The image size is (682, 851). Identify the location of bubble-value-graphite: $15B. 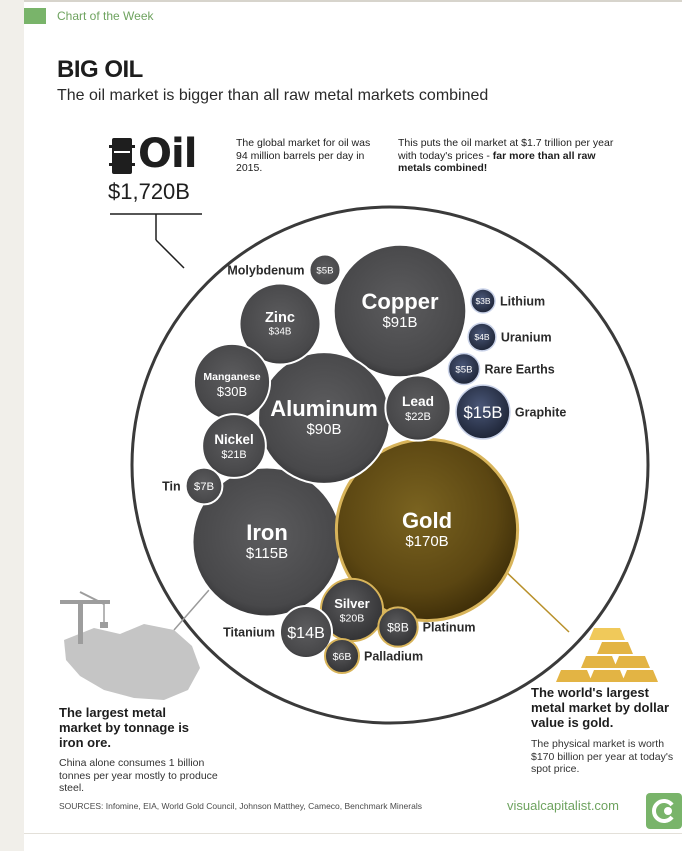
(483, 412).